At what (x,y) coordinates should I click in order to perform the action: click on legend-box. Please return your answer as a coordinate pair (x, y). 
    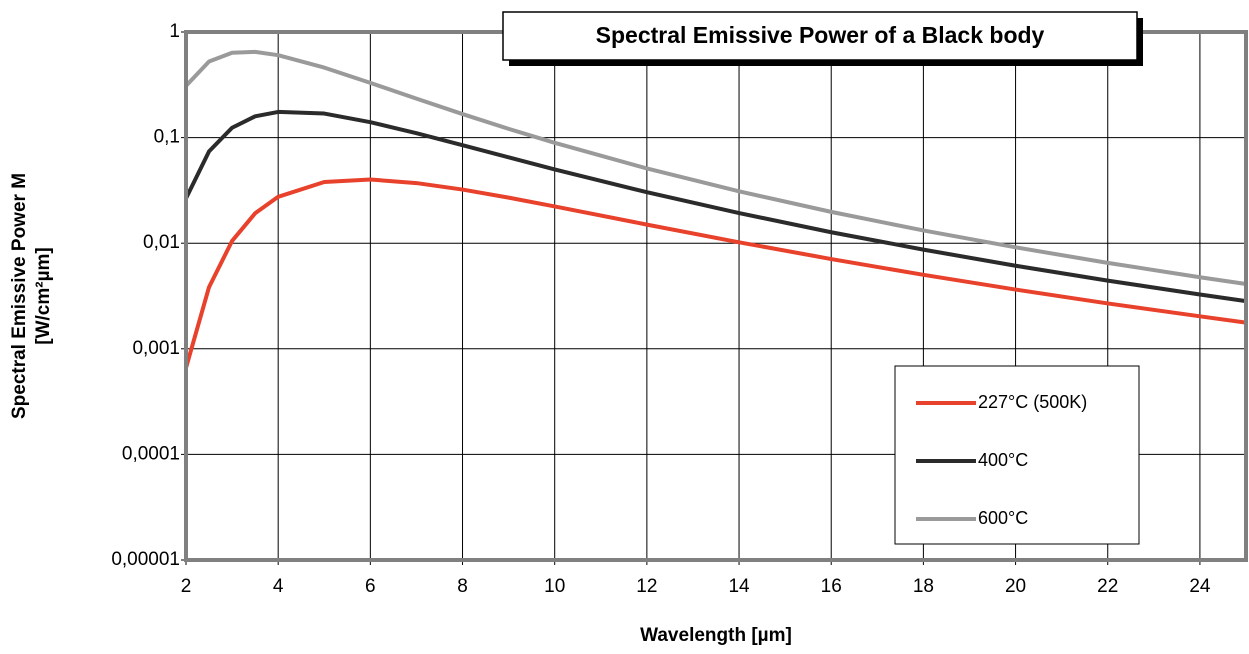
    Looking at the image, I should click on (1017, 455).